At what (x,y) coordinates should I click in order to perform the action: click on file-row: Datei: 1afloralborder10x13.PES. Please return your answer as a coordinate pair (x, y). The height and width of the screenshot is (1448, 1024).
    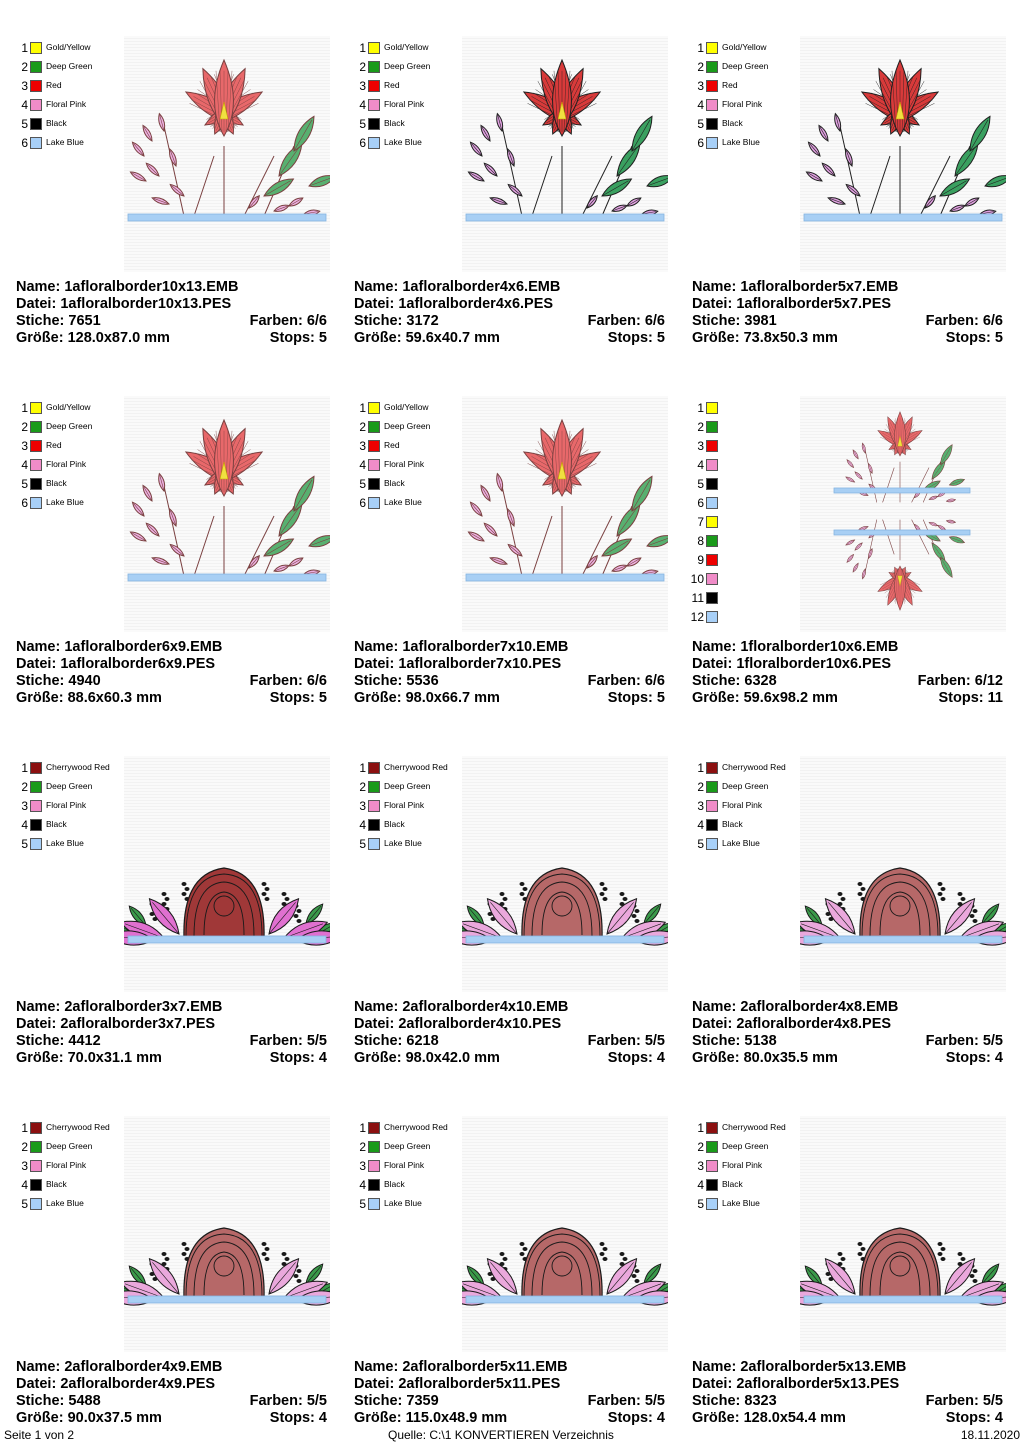
    Looking at the image, I should click on (171, 304).